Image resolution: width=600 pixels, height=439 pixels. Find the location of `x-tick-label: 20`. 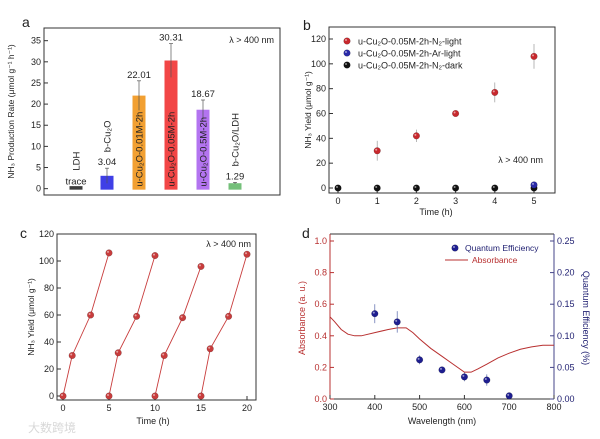

x-tick-label: 20 is located at coordinates (247, 408).